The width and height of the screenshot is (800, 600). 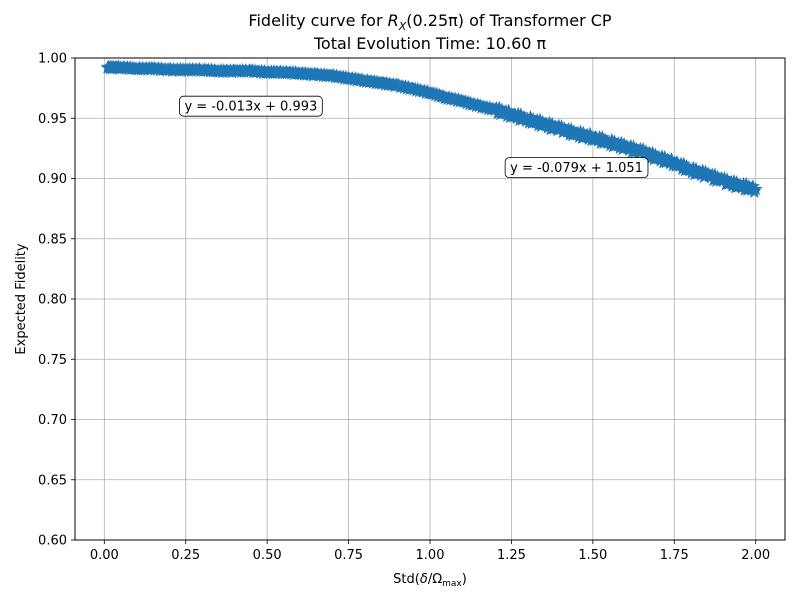 What do you see at coordinates (430, 555) in the screenshot?
I see `x-tick-label: 1.00` at bounding box center [430, 555].